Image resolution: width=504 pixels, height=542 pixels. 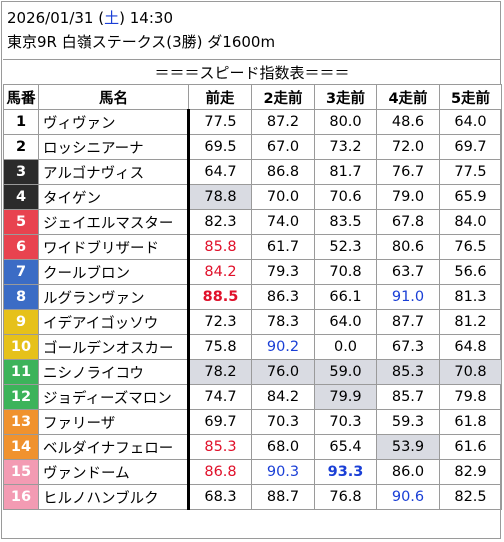 I want to click on speed-index-race1: 78.8, so click(x=220, y=197).